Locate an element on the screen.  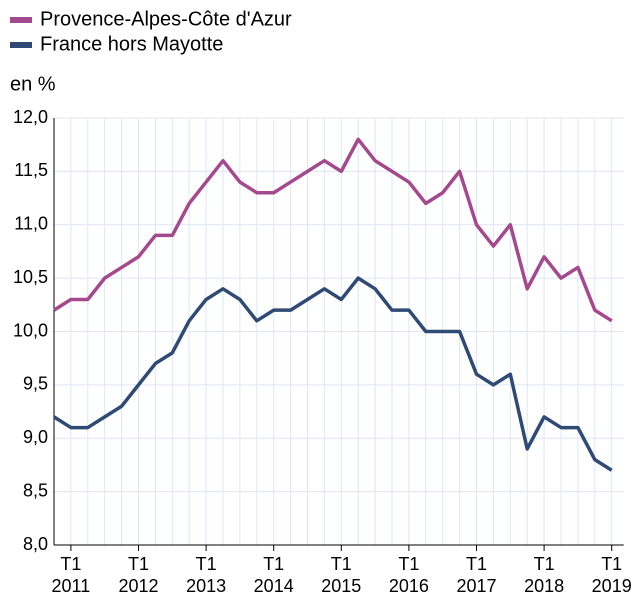
legend-label: France hors Mayotte is located at coordinates (131, 44).